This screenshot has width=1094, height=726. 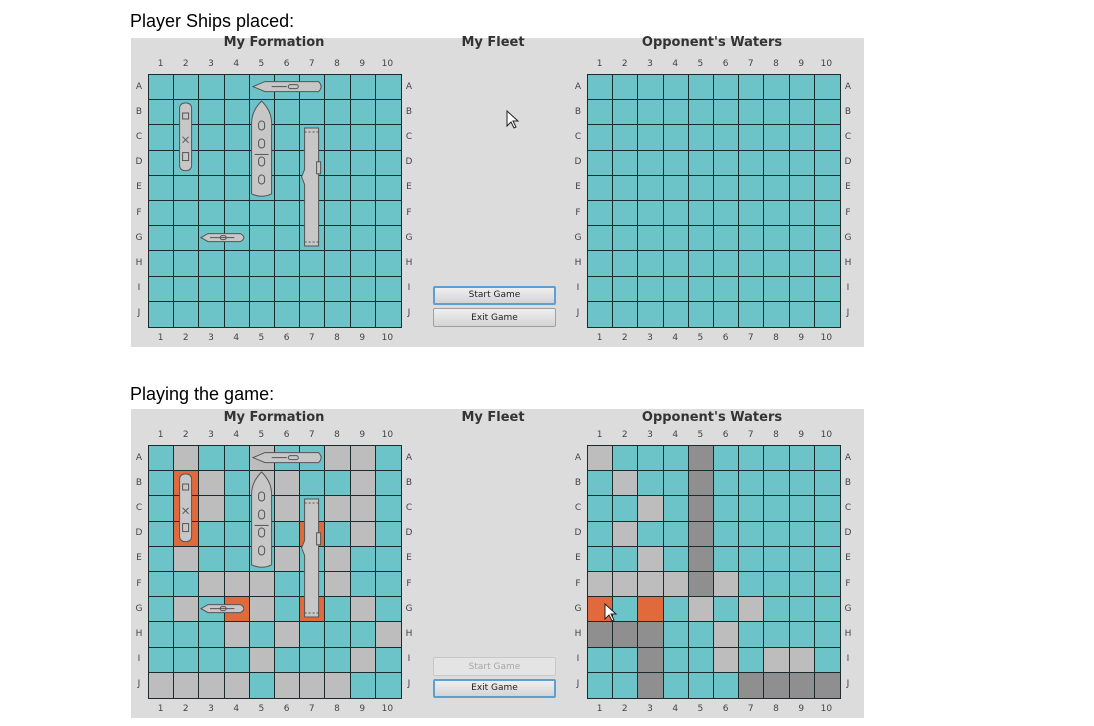 What do you see at coordinates (676, 138) in the screenshot?
I see `grid-cell-C4-water` at bounding box center [676, 138].